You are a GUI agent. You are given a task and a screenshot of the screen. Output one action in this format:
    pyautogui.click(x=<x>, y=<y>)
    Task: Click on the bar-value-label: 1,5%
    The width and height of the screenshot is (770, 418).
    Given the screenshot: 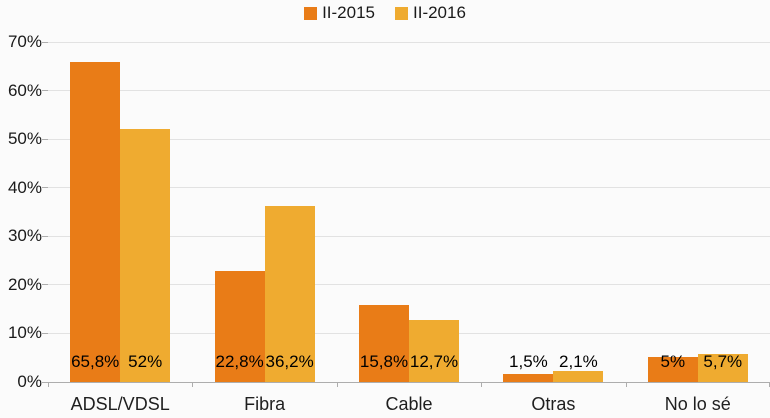 What is the action you would take?
    pyautogui.click(x=528, y=361)
    